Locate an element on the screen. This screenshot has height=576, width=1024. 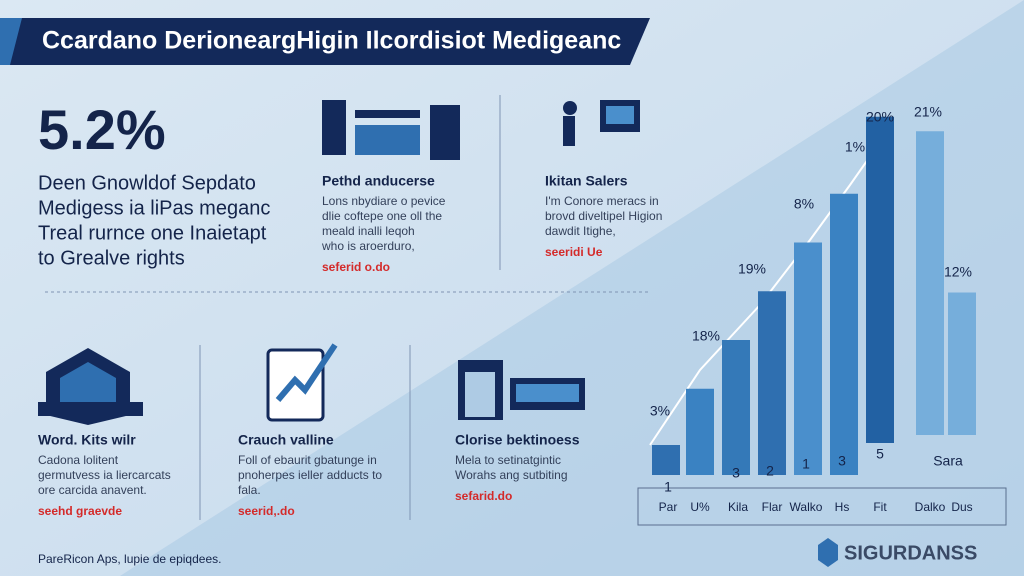
stat-line: Medigess ia liPas meganc is located at coordinates (154, 208).